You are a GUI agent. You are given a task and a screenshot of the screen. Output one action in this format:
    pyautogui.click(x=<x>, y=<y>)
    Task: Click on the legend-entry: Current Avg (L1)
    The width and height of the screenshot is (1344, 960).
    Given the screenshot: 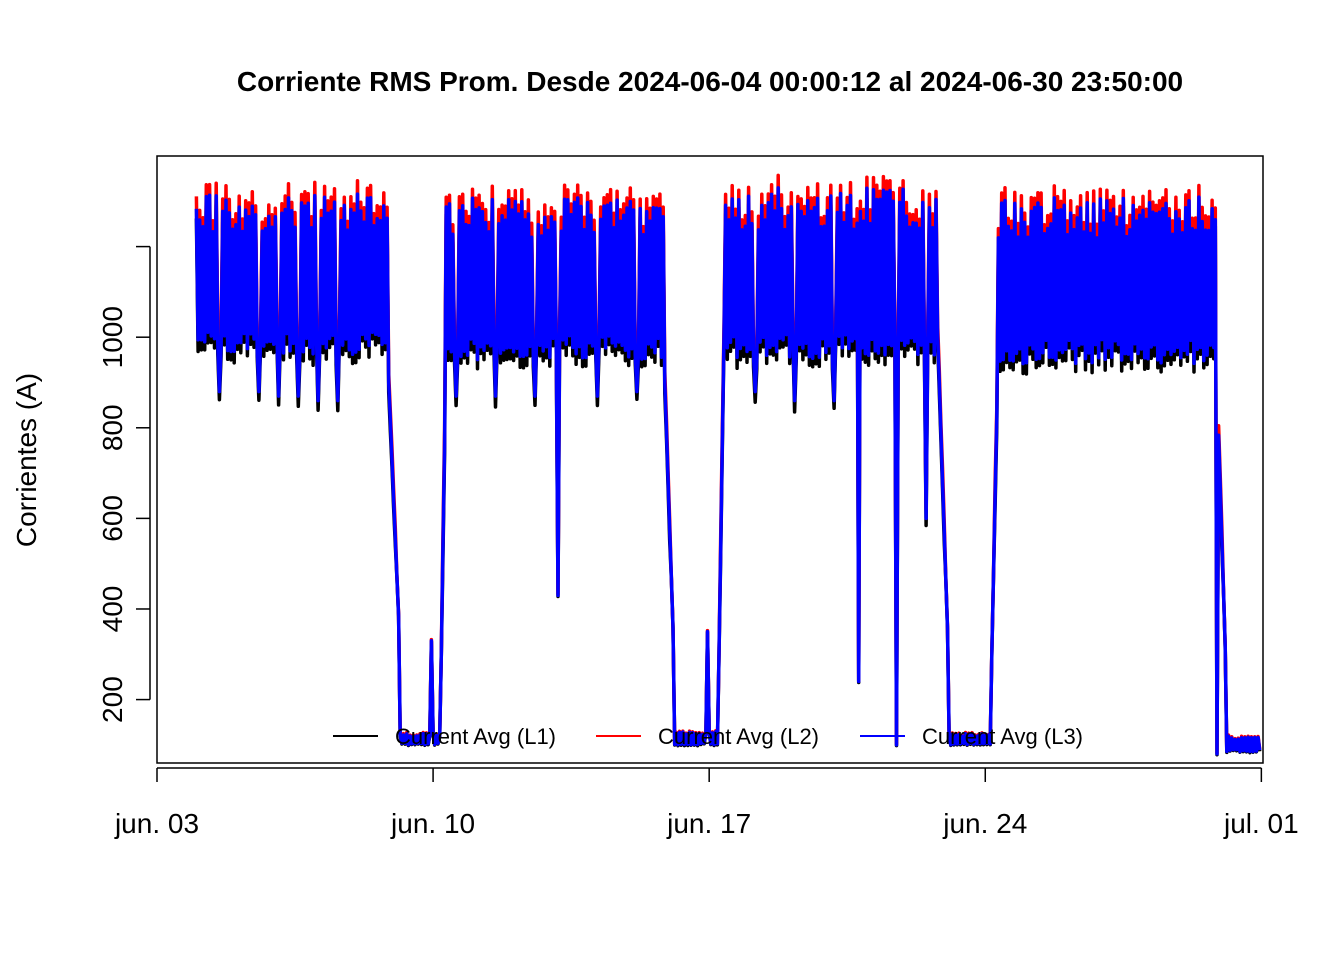 What is the action you would take?
    pyautogui.click(x=444, y=736)
    